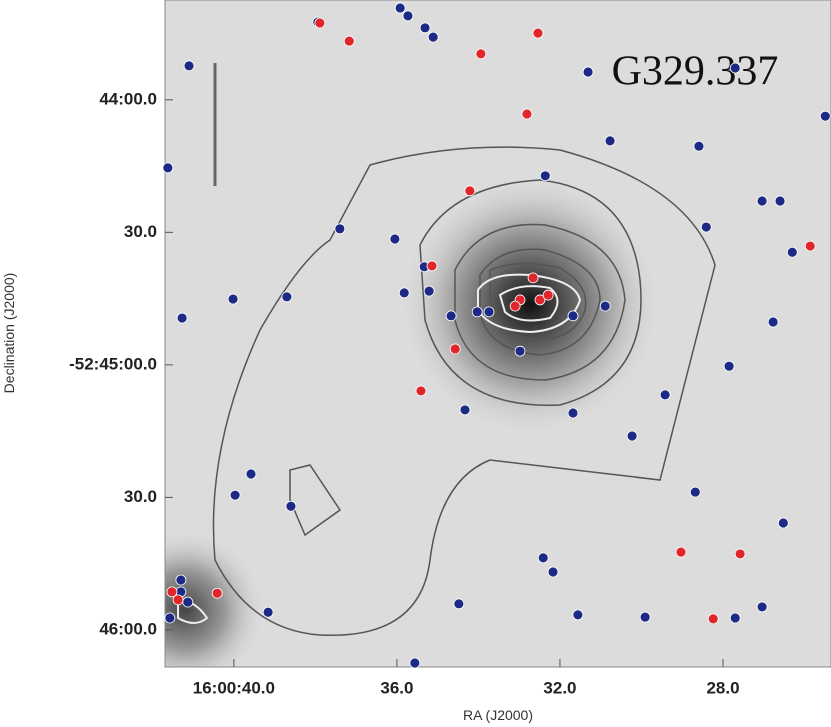  What do you see at coordinates (396, 687) in the screenshot?
I see `x-tick-label: 36.0` at bounding box center [396, 687].